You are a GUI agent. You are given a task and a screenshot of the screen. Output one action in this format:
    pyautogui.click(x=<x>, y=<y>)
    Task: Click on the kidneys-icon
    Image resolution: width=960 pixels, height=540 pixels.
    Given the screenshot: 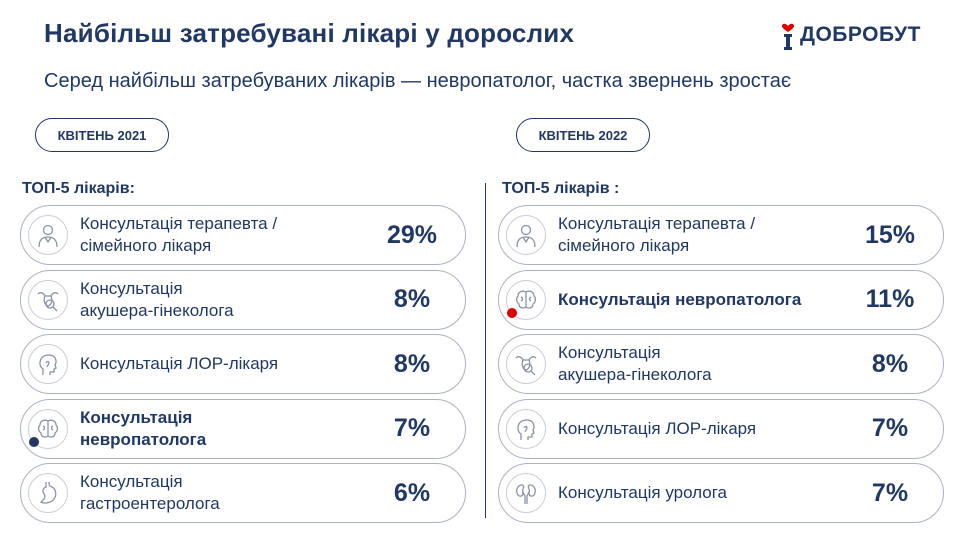 What is the action you would take?
    pyautogui.click(x=526, y=493)
    